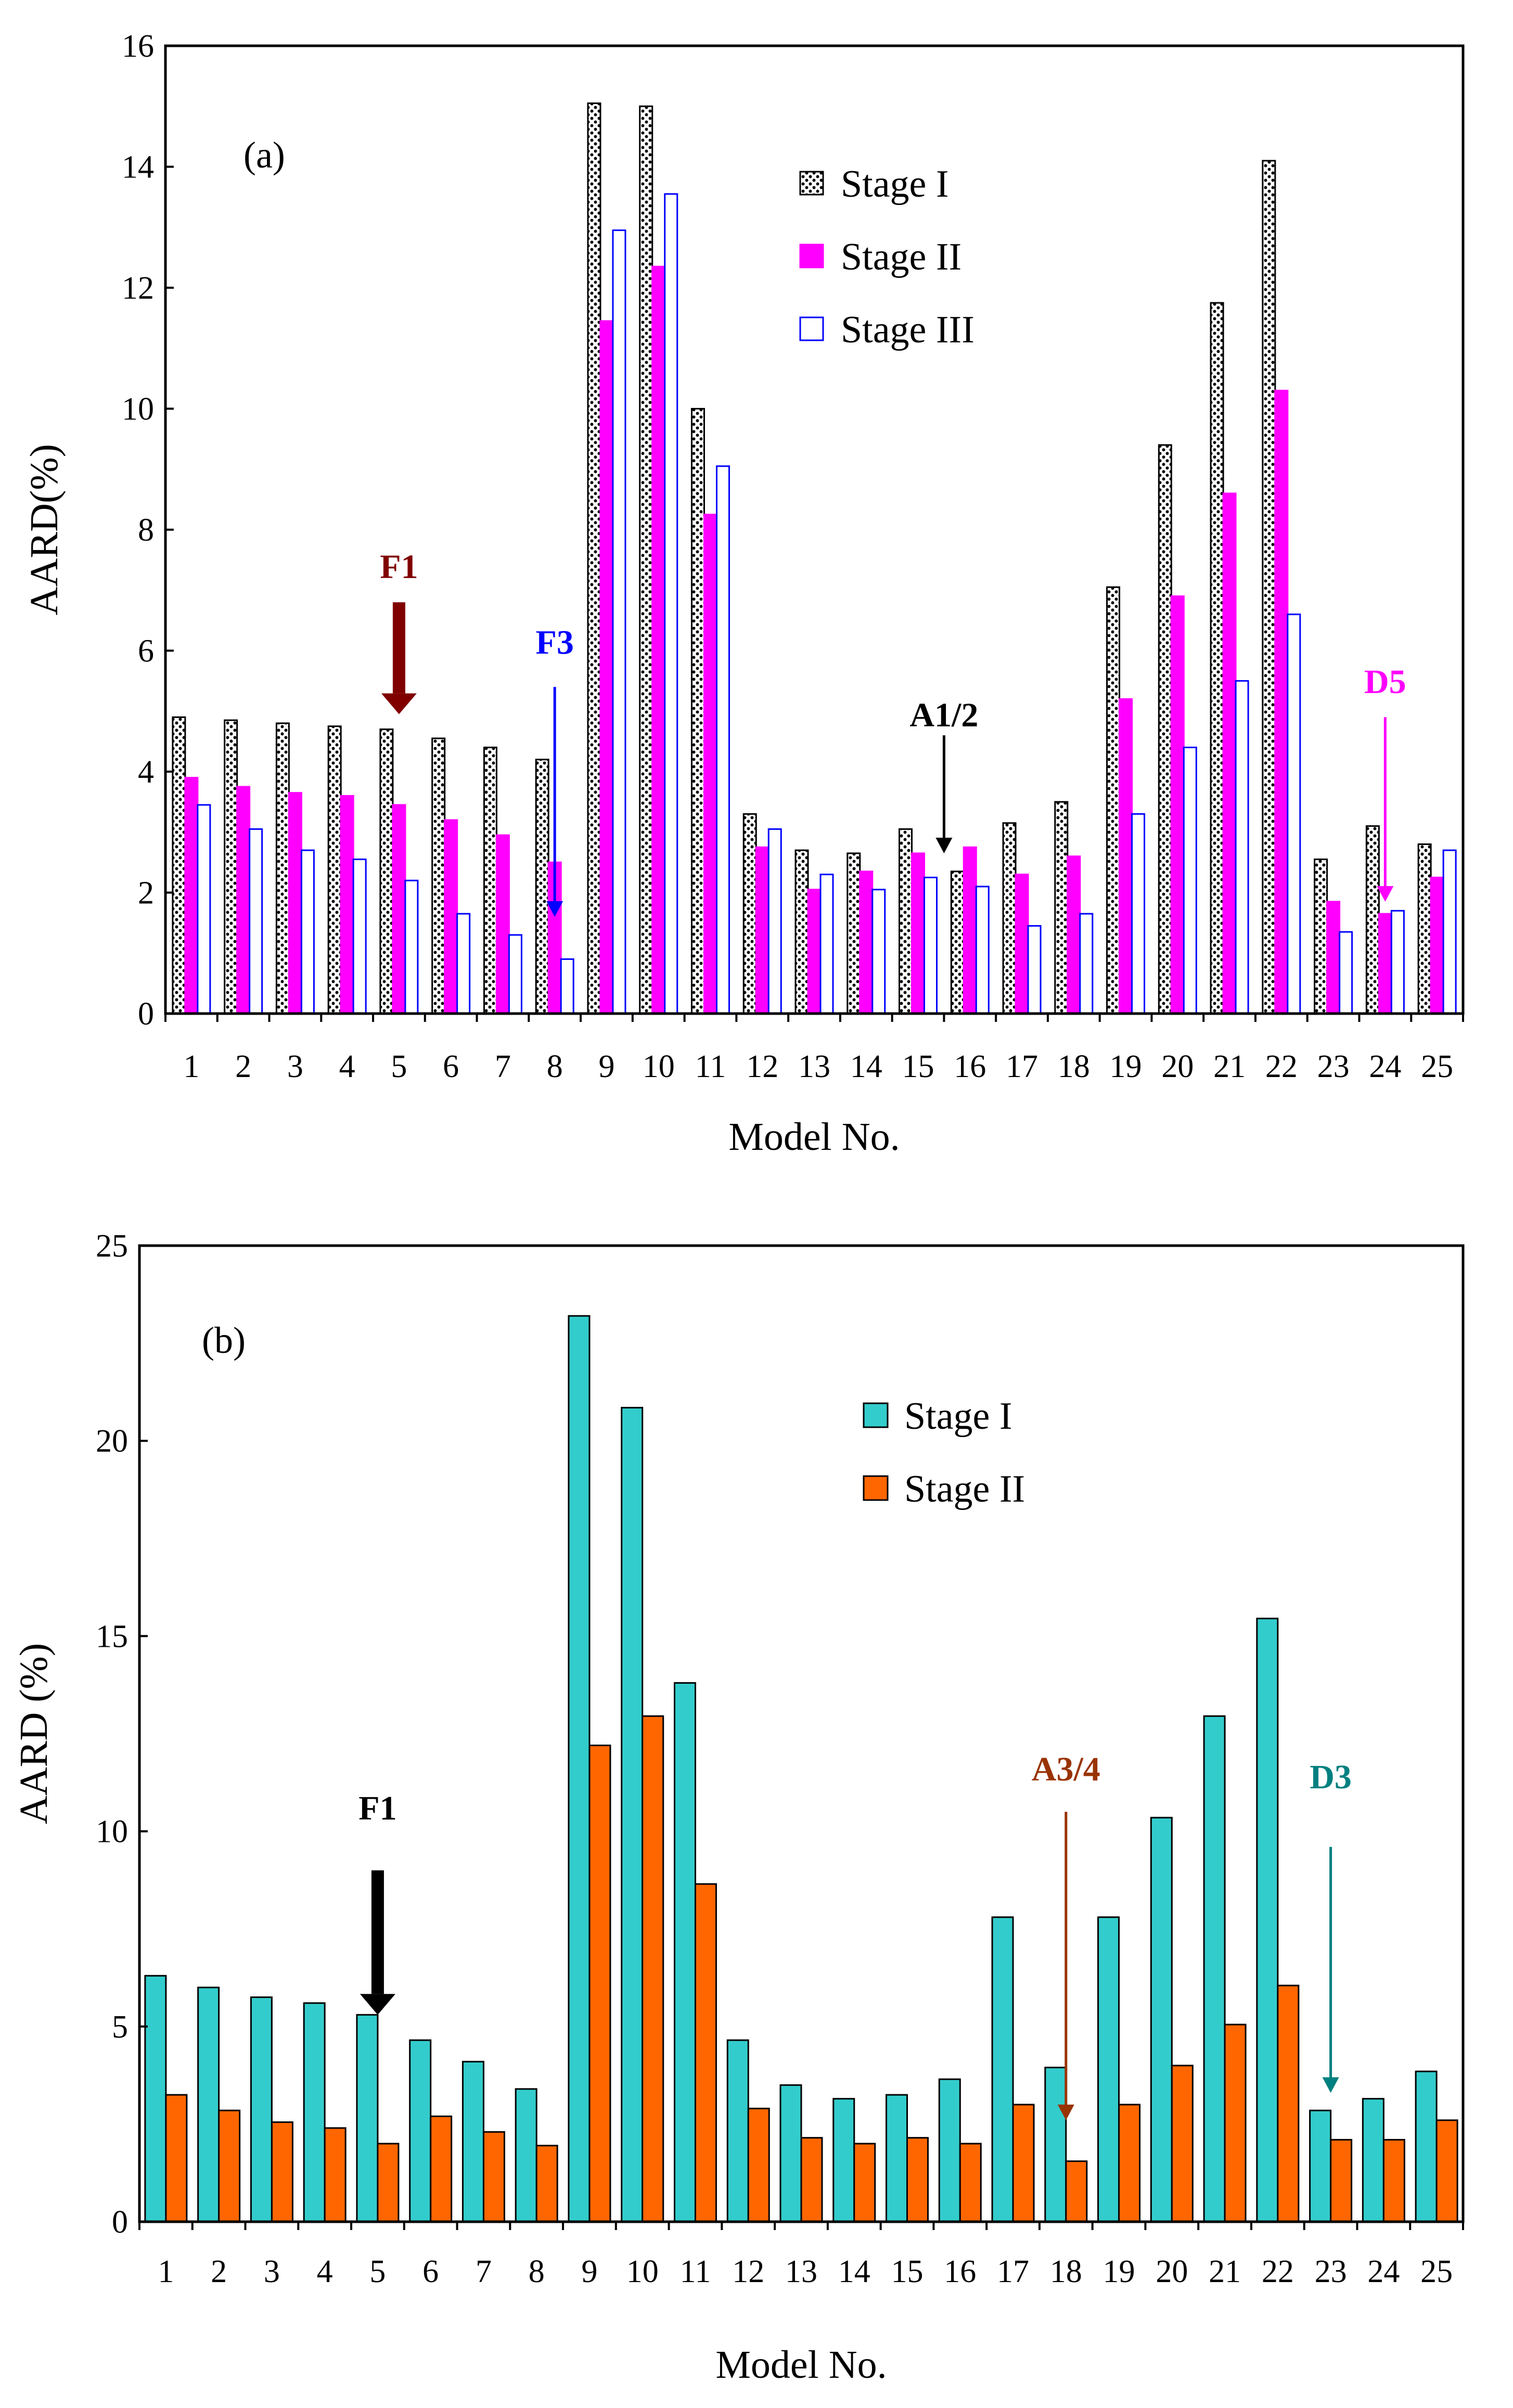 This screenshot has width=1513, height=2408. What do you see at coordinates (1066, 2271) in the screenshot?
I see `x-tick-label: 18` at bounding box center [1066, 2271].